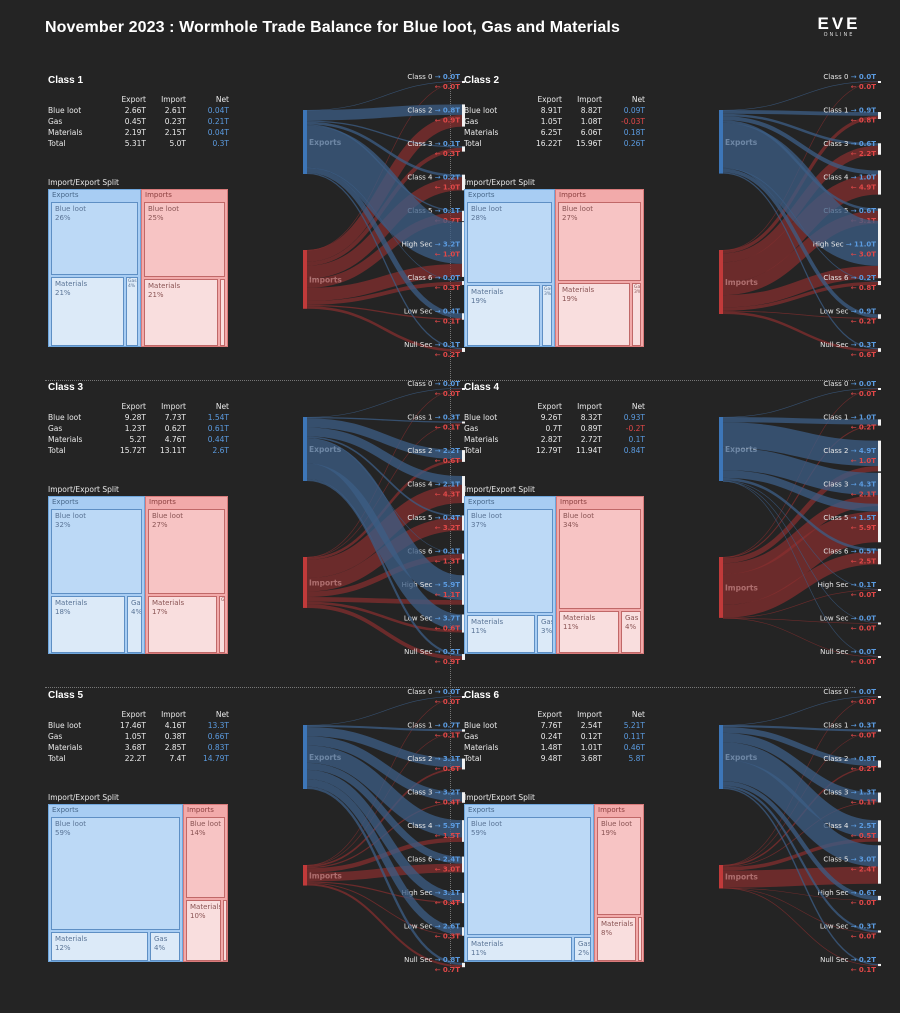 Image resolution: width=900 pixels, height=1013 pixels. I want to click on import-value: 3.68T, so click(591, 758).